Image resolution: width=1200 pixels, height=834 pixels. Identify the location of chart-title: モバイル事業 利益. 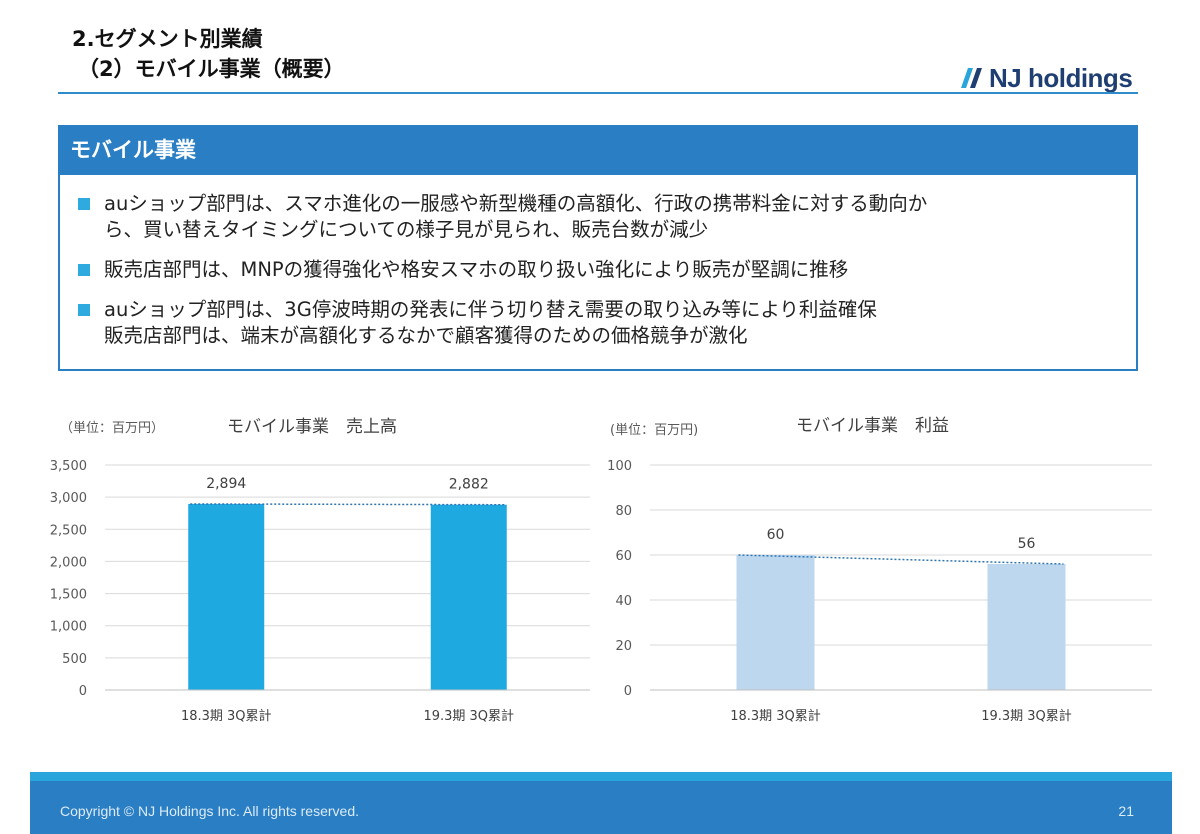
(872, 426).